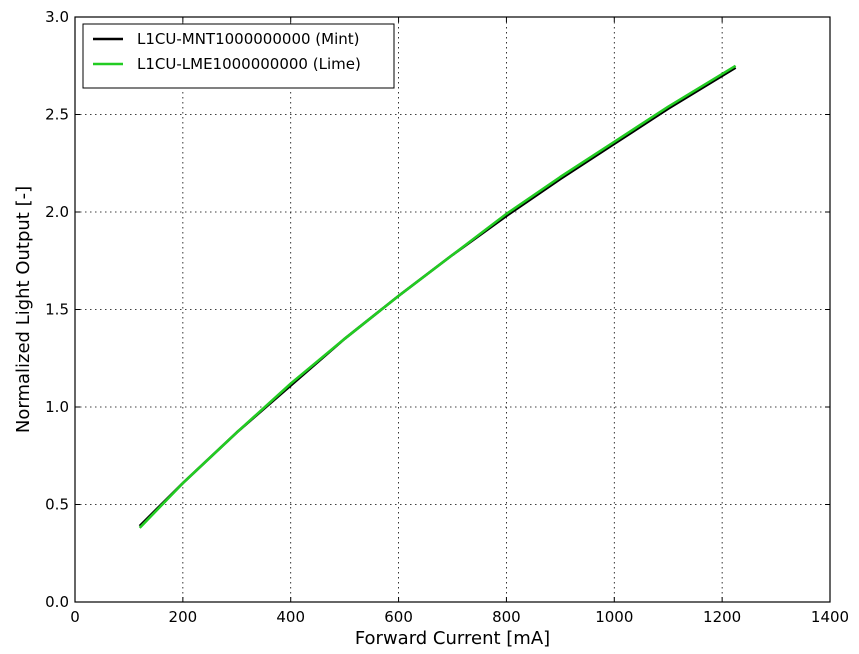  What do you see at coordinates (506, 617) in the screenshot?
I see `x-tick-label: 800` at bounding box center [506, 617].